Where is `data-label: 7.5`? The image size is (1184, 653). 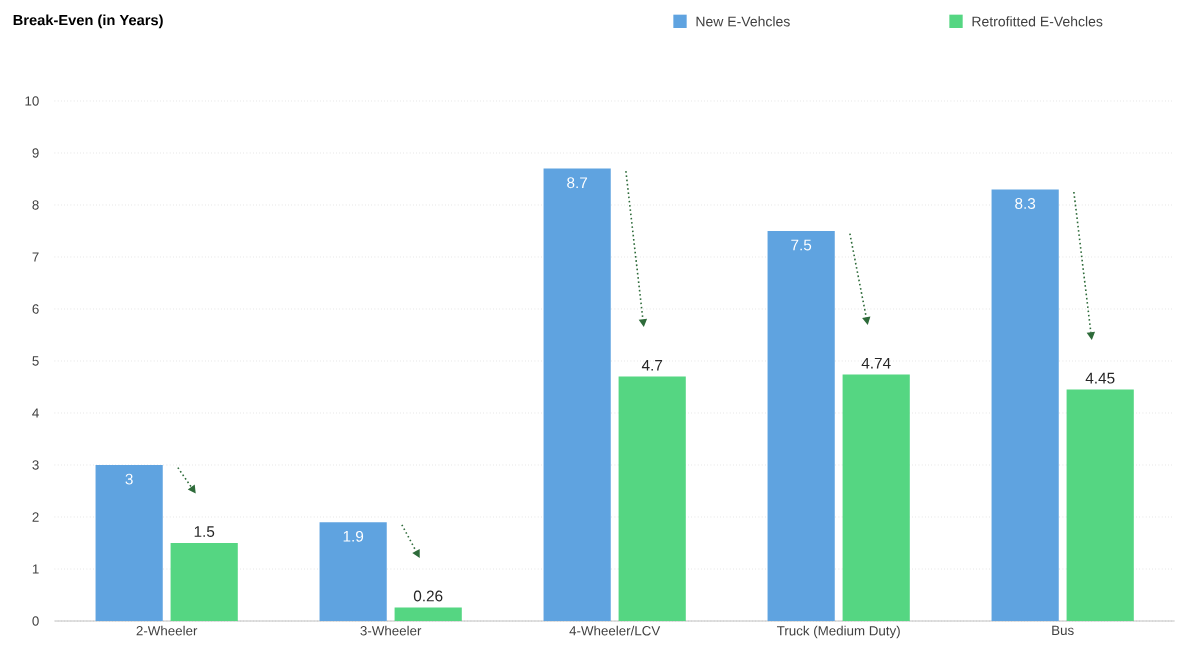 data-label: 7.5 is located at coordinates (801, 245).